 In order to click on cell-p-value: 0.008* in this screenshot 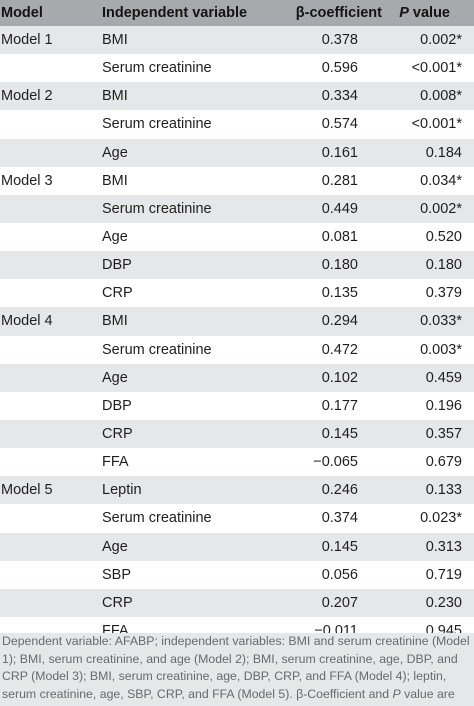, I will do `click(441, 96)`.